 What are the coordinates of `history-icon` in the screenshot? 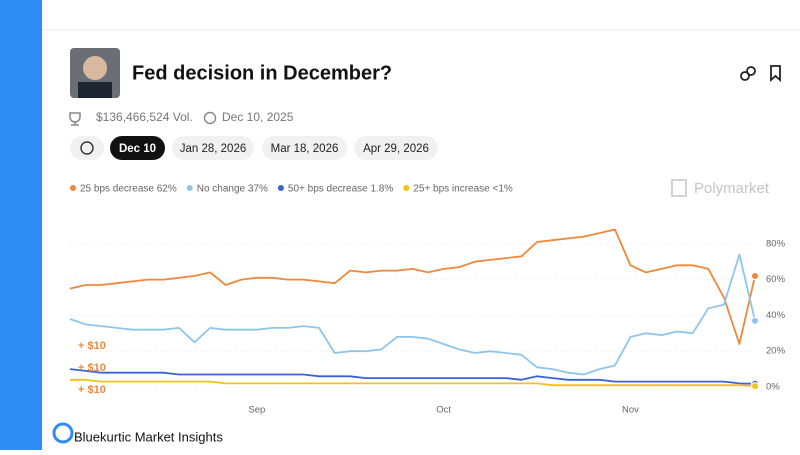 It's located at (87, 148).